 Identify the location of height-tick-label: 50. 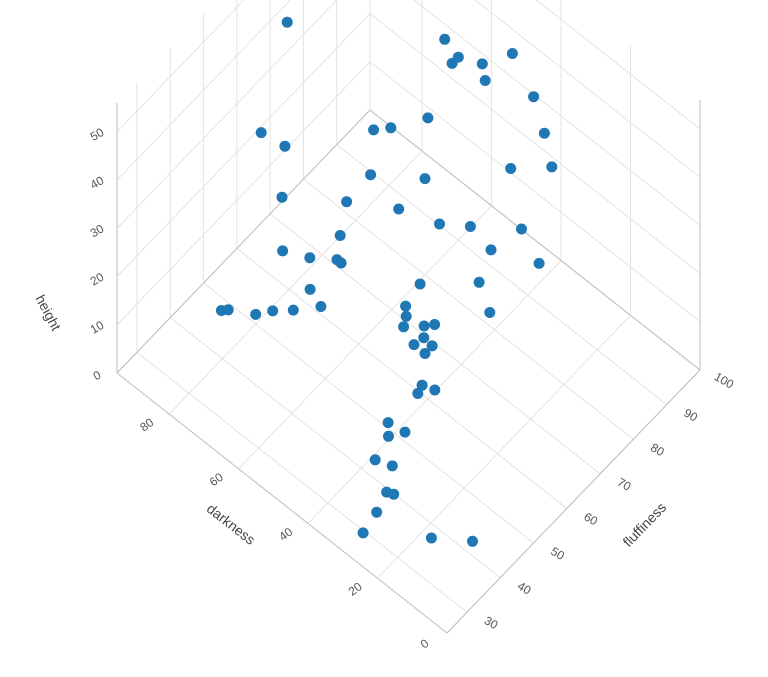
(97, 134).